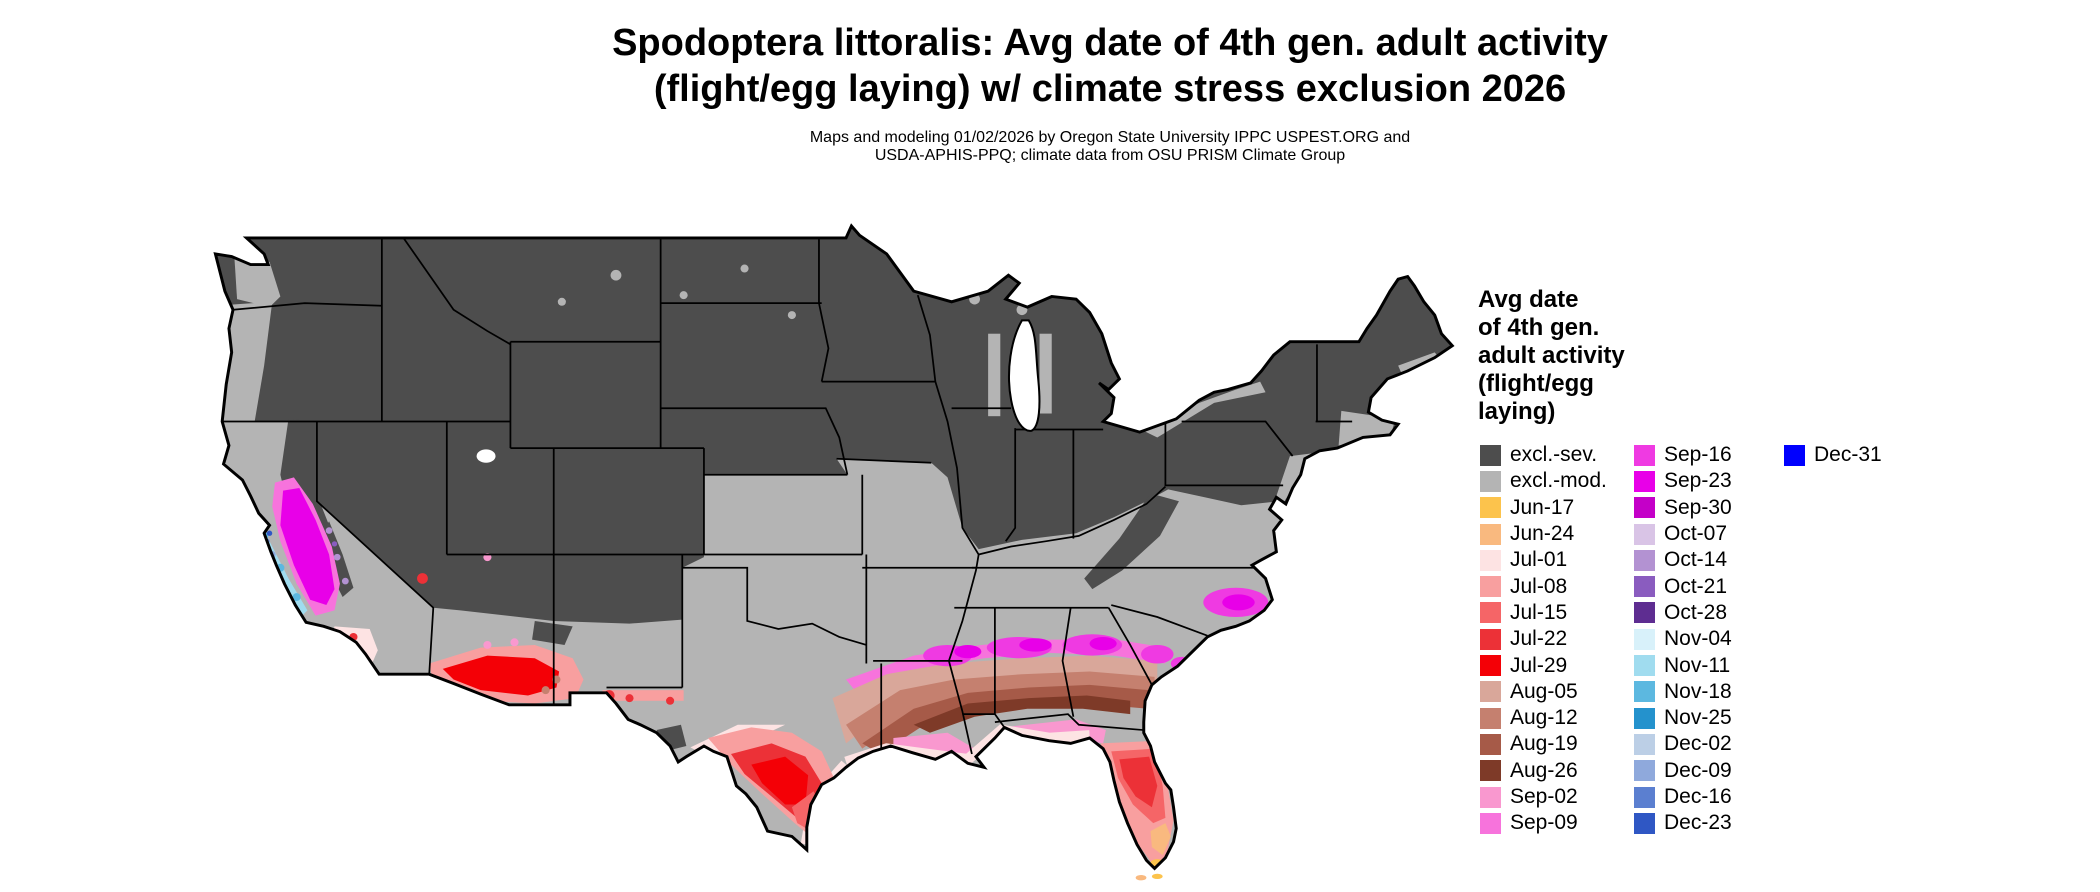 This screenshot has width=2100, height=892. I want to click on legend-label: Aug-19, so click(1544, 744).